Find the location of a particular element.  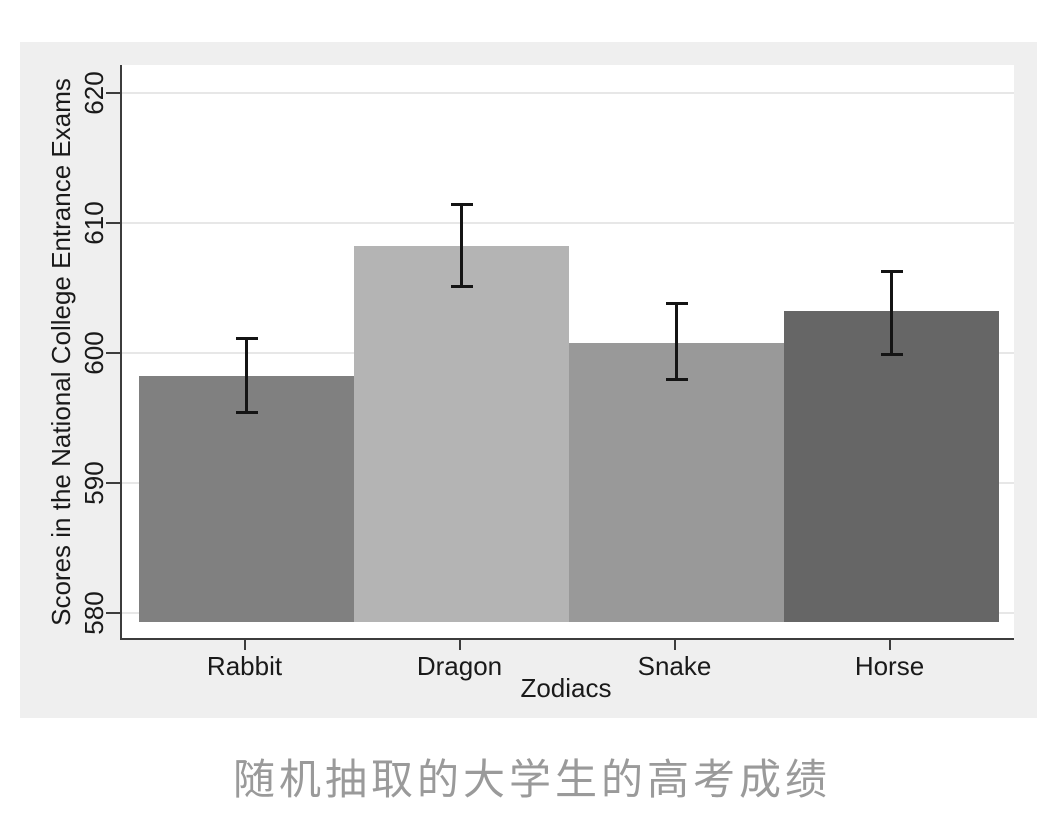

error-bar-cap-top-rabbit is located at coordinates (246, 339).